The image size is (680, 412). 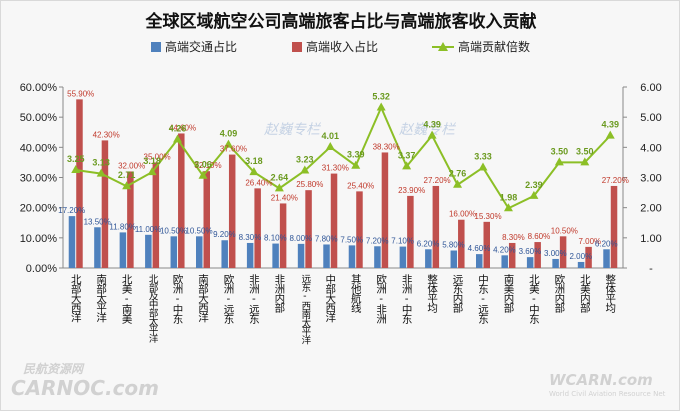 I want to click on label-premium-revenue: 10.50%, so click(x=564, y=230).